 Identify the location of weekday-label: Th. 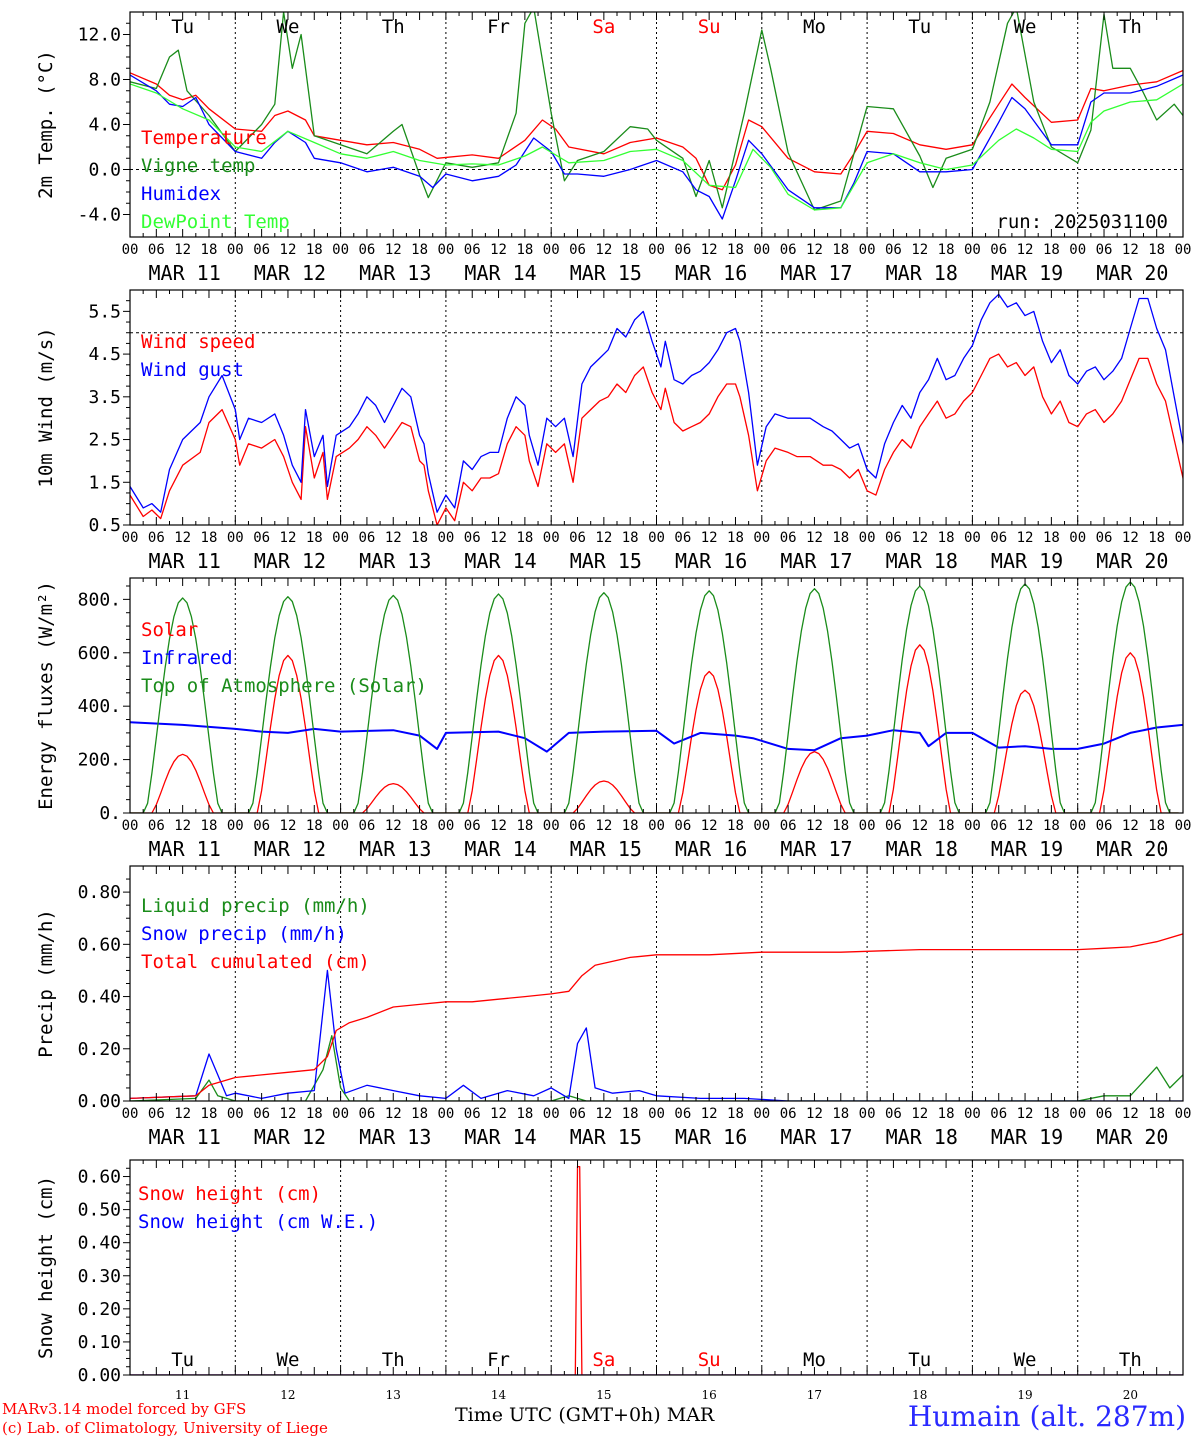
(393, 27).